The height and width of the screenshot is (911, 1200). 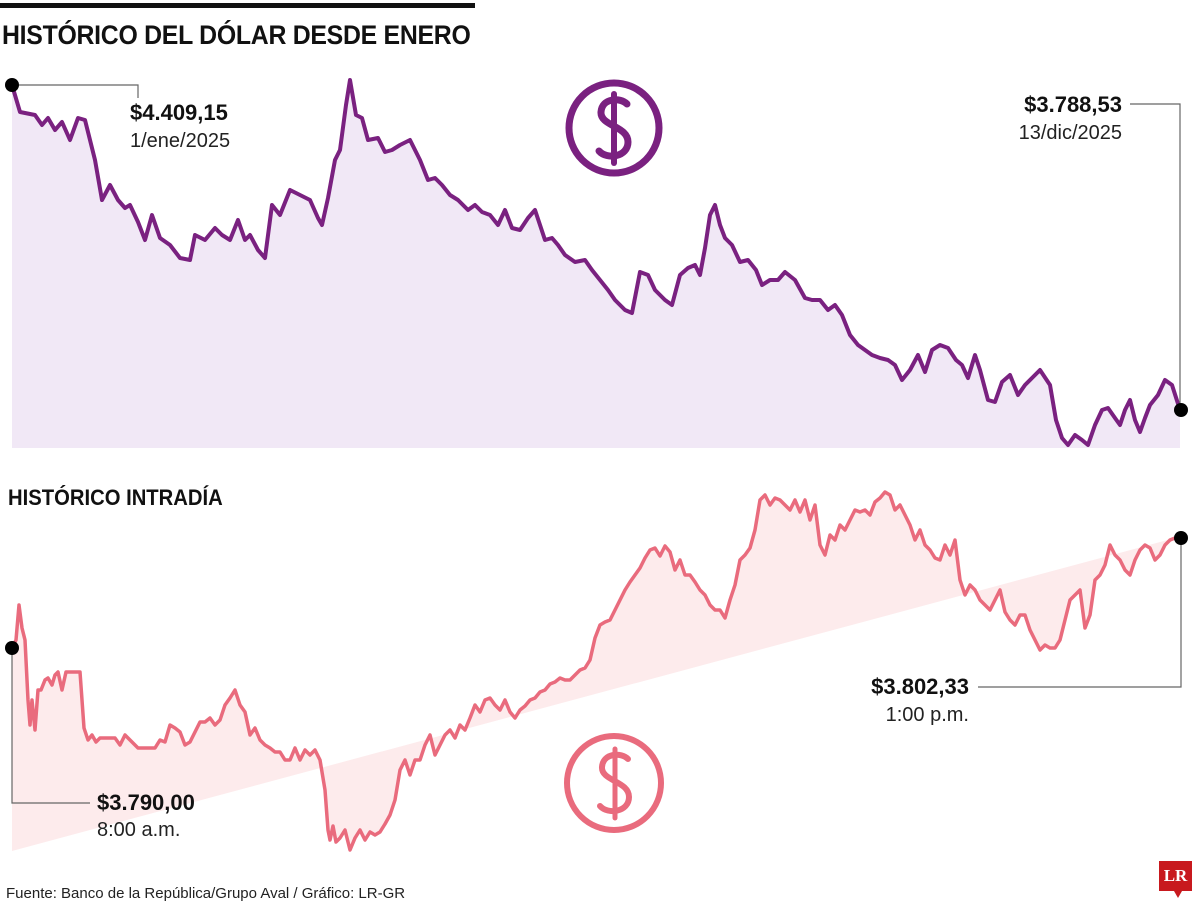 I want to click on chart-title: HISTÓRICO DEL DÓLAR DESDE ENERO, so click(x=236, y=35).